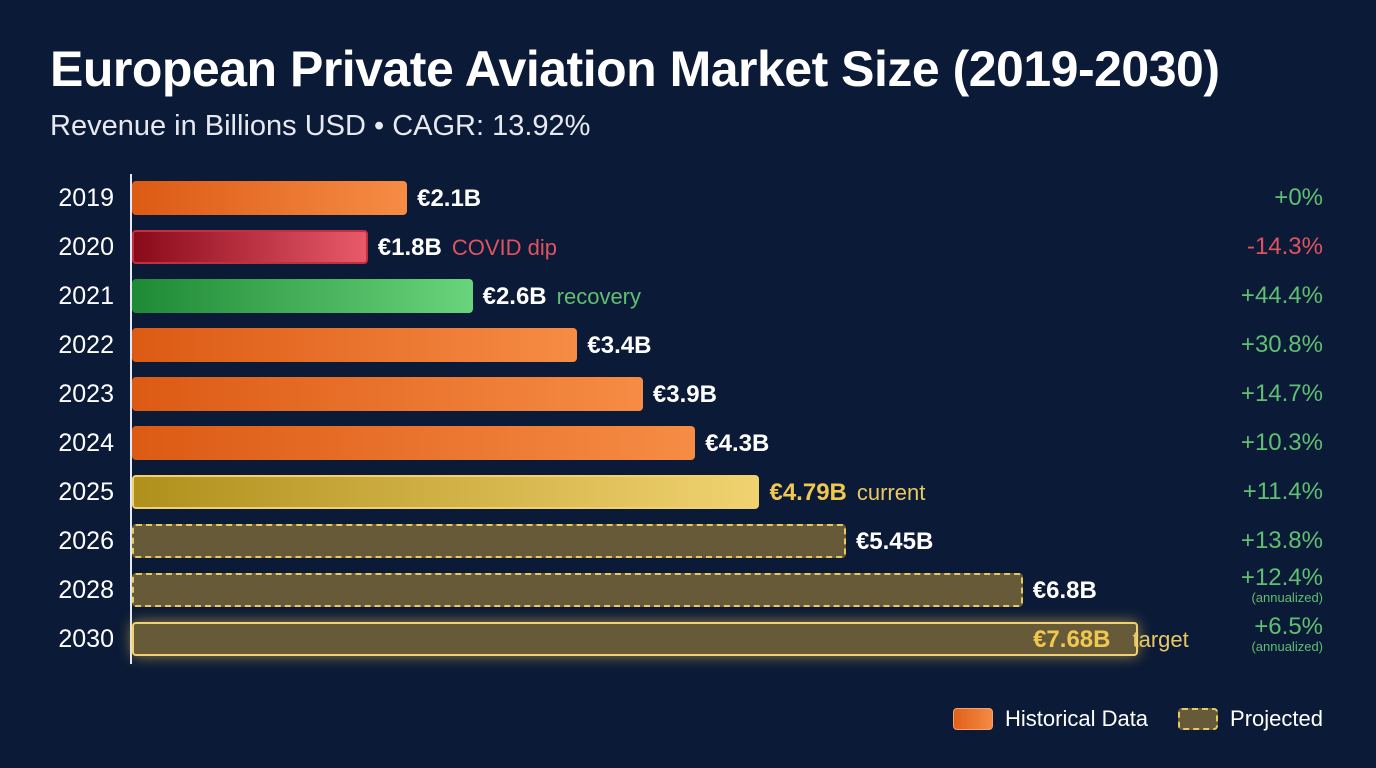  I want to click on growth-label: +11.4%, so click(1282, 491).